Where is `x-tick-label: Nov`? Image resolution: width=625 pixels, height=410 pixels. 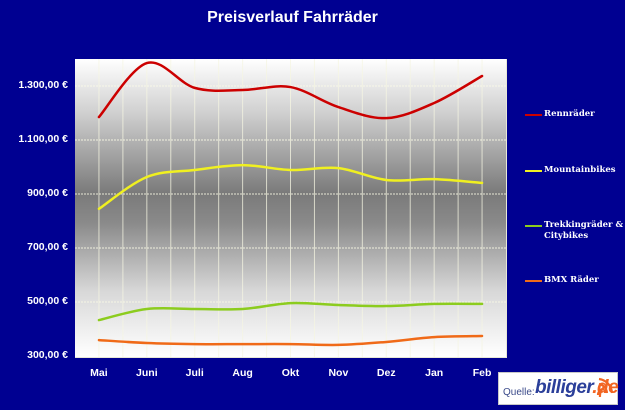 x-tick-label: Nov is located at coordinates (338, 373).